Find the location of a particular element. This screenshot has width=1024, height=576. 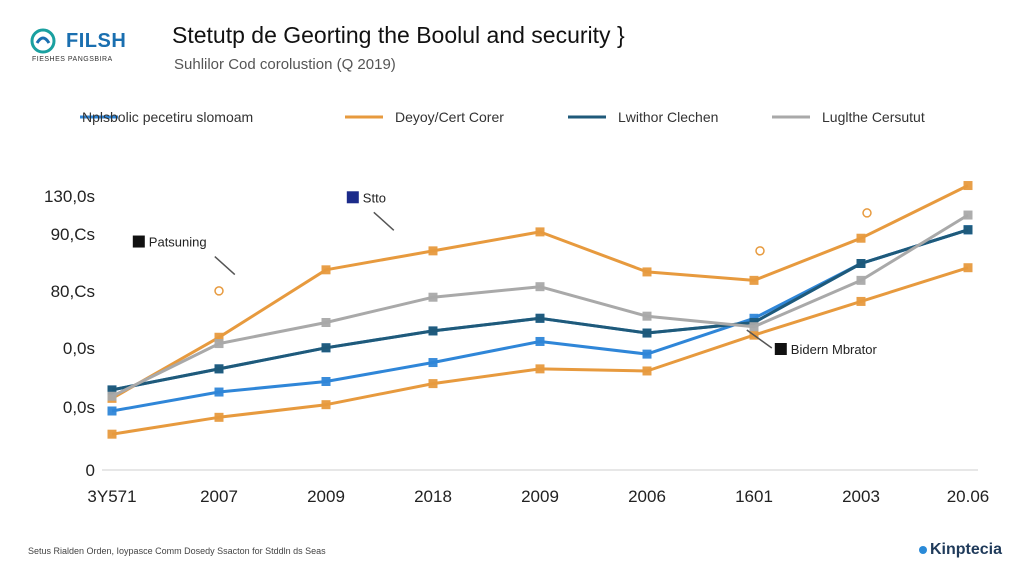

footer-brand-label: Kinptecia is located at coordinates (965, 549).